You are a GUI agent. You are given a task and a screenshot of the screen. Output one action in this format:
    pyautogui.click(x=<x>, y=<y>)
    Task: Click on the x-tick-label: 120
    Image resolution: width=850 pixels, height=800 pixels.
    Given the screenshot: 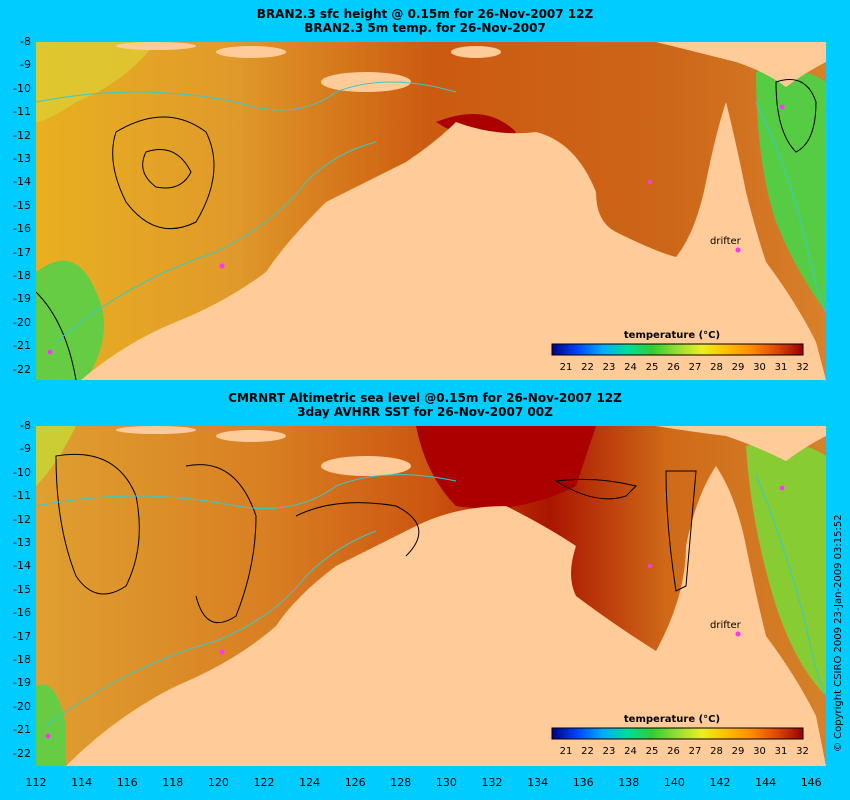 What is the action you would take?
    pyautogui.click(x=218, y=782)
    